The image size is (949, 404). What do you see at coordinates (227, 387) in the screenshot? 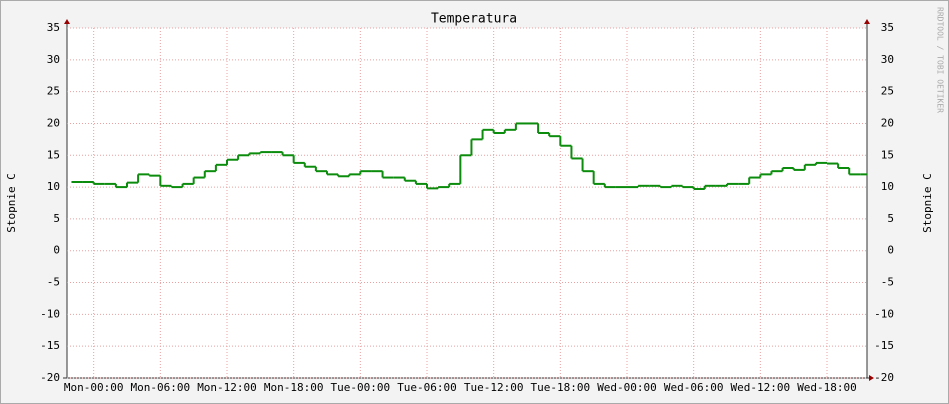
I see `x-tick-label: Mon-12:00` at bounding box center [227, 387].